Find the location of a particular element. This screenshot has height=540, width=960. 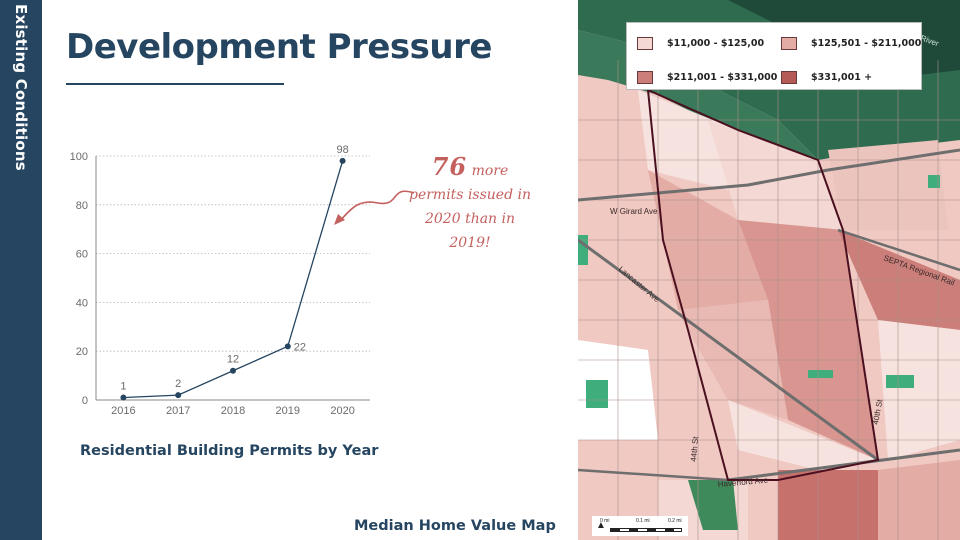

x-tick-label: 2020 is located at coordinates (342, 411).